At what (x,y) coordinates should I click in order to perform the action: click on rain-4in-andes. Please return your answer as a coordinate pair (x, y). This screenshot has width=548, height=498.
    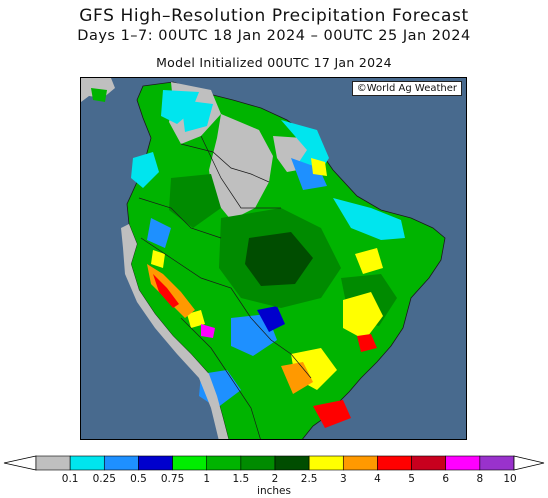
    Looking at the image, I should click on (171, 291).